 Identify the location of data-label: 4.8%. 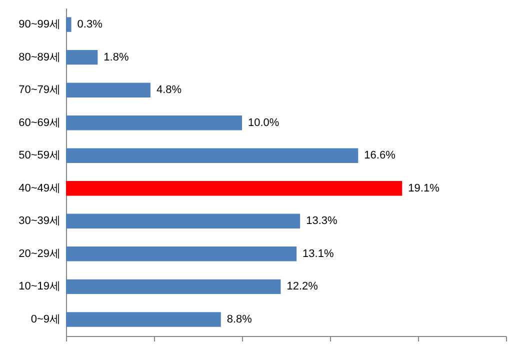
(169, 90).